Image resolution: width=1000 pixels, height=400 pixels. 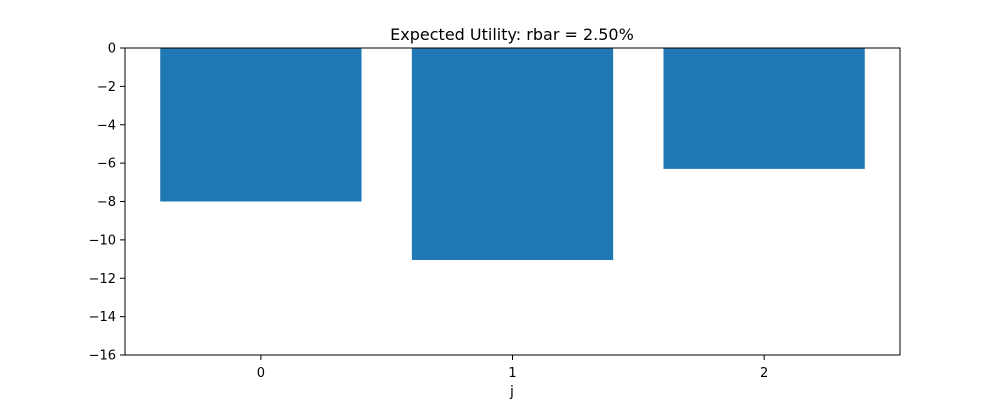 What do you see at coordinates (102, 317) in the screenshot?
I see `y-tick-label: −14` at bounding box center [102, 317].